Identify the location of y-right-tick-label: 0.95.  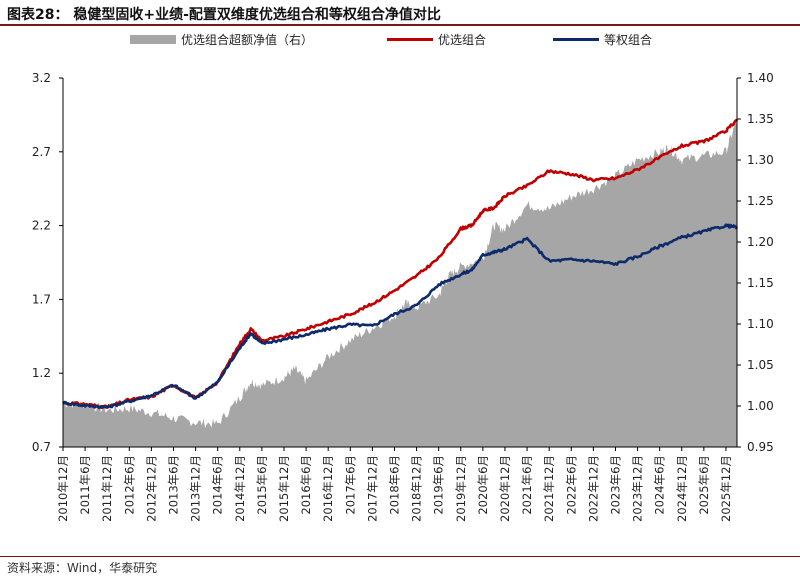
(760, 447).